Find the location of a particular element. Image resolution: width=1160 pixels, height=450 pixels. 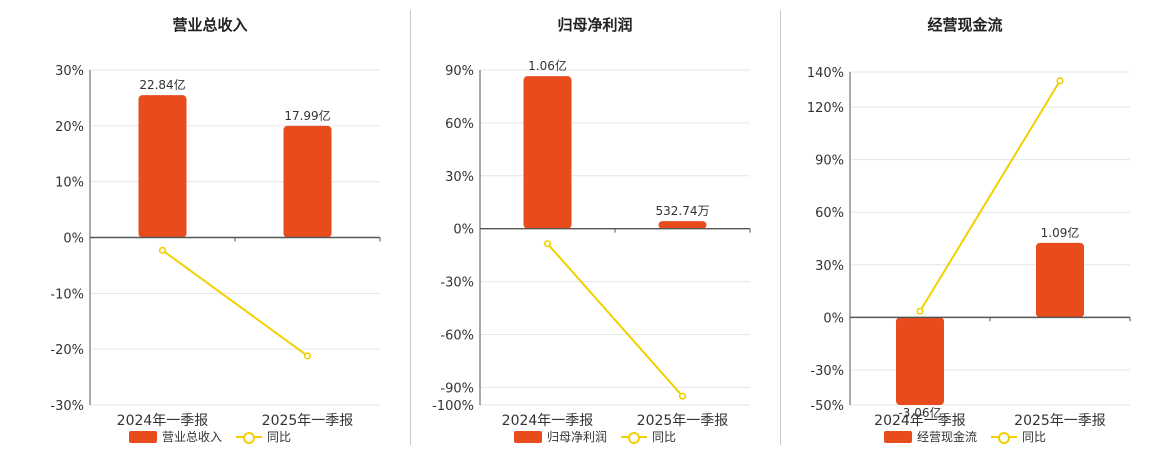

bar-value-label: 17.99亿 is located at coordinates (307, 115).